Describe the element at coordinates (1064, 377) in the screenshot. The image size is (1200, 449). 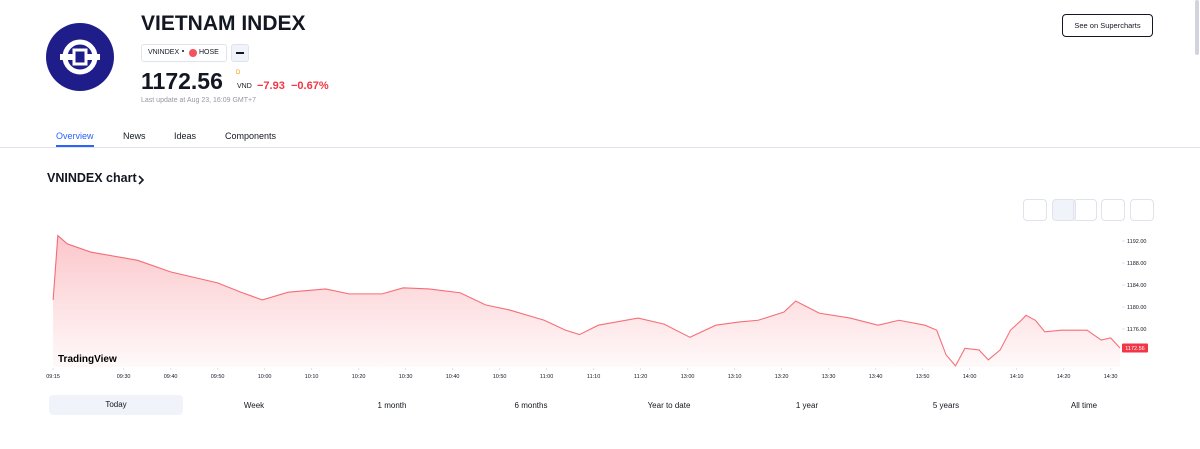
I see `x-tick-label: 14:20` at that location.